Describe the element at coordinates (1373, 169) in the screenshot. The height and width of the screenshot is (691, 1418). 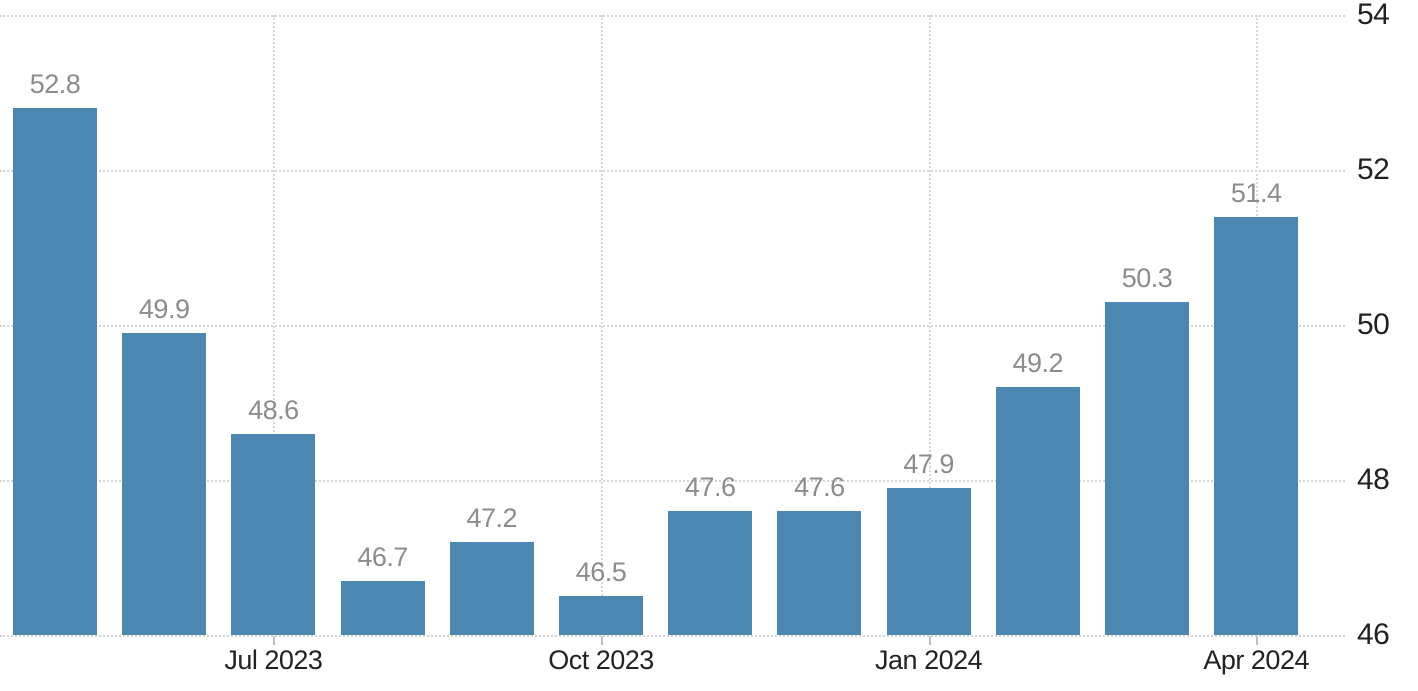
I see `y-tick-label: 52` at that location.